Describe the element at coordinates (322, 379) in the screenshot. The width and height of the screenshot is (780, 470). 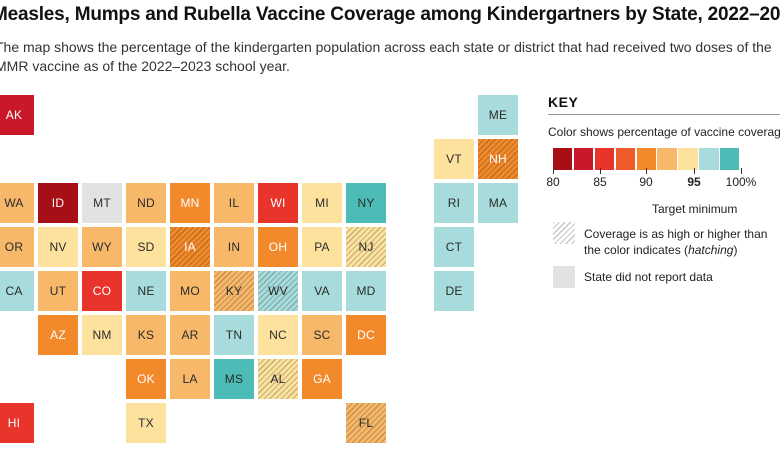
I see `state-tile-ga: GA` at that location.